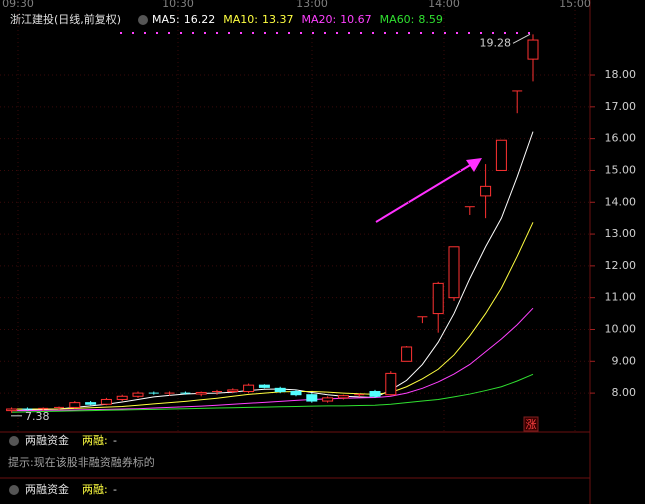 This screenshot has height=504, width=645. Describe the element at coordinates (278, 19) in the screenshot. I see `legend-value: 13.37` at that location.